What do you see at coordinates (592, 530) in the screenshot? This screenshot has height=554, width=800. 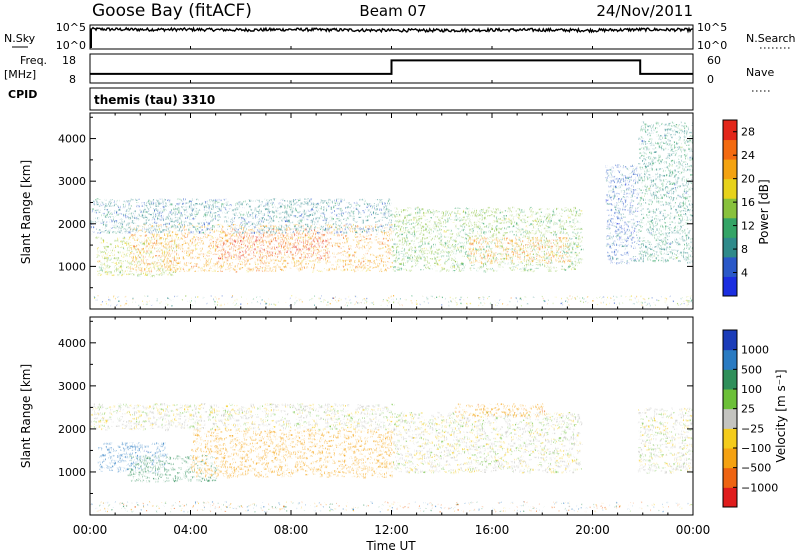 I see `time-tick-label: 20:00` at bounding box center [592, 530].